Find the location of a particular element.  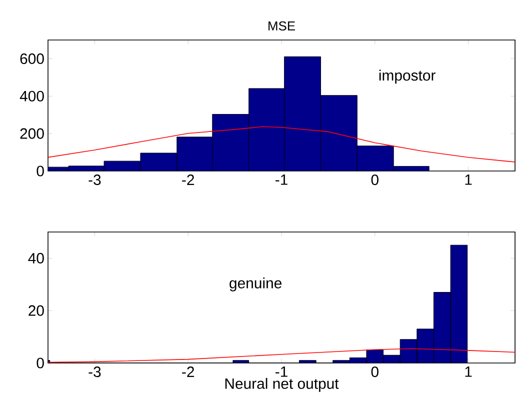

y-tick-label: 200 is located at coordinates (32, 133).